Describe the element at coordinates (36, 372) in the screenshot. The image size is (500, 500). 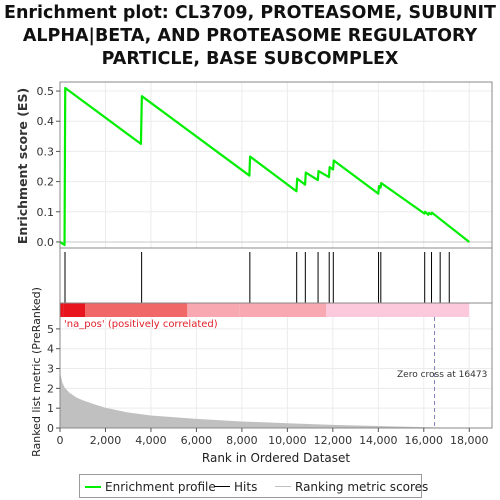
I see `metric-axis-label: Ranked list metric (PreRanked)` at that location.